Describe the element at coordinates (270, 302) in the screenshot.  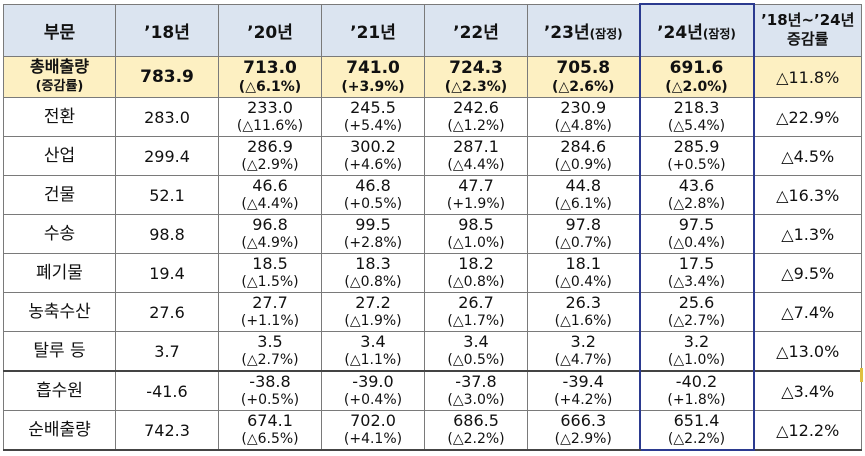
I see `value-2020: 27.7` at that location.